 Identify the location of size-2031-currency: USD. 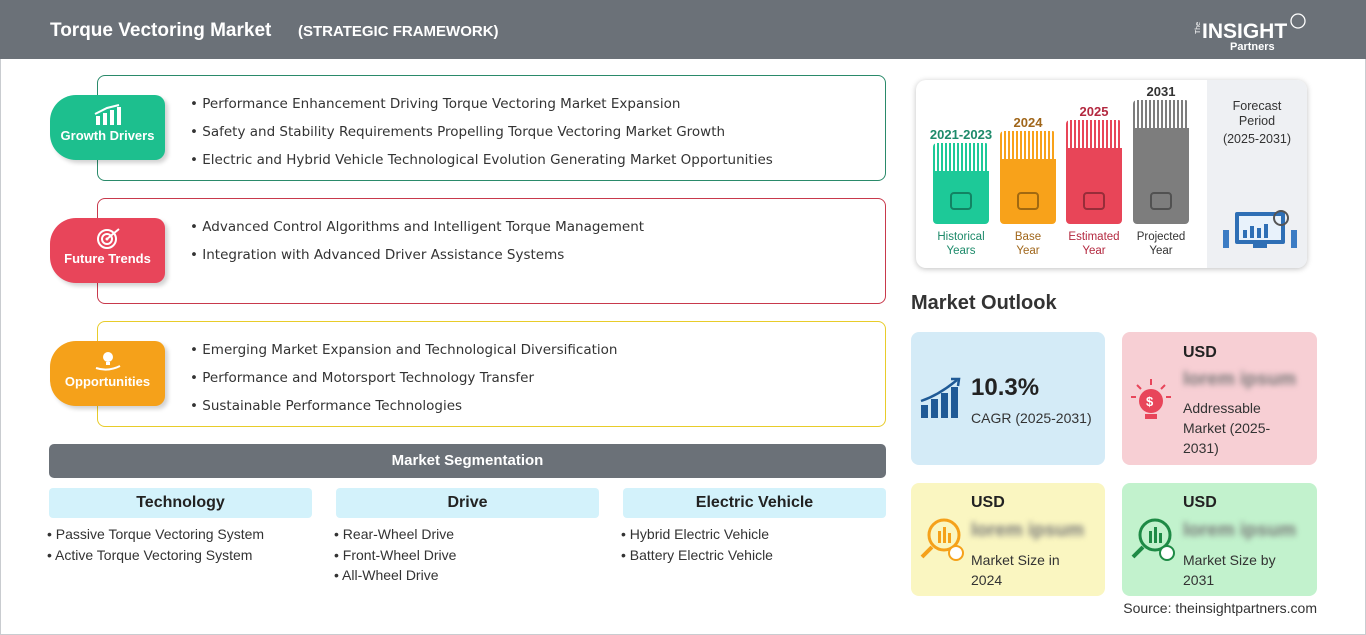
(1200, 502).